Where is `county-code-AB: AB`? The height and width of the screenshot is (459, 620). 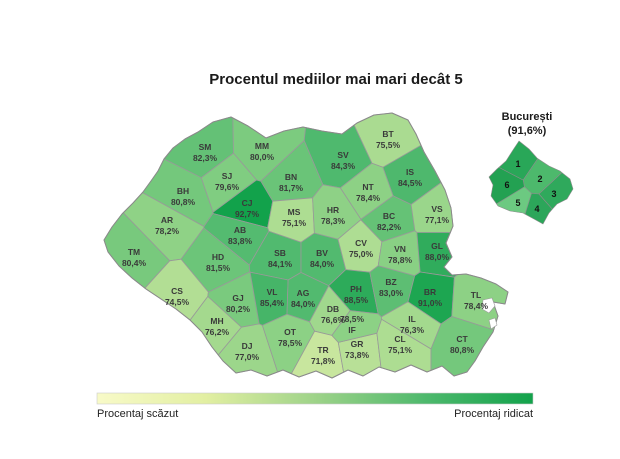 county-code-AB: AB is located at coordinates (240, 230).